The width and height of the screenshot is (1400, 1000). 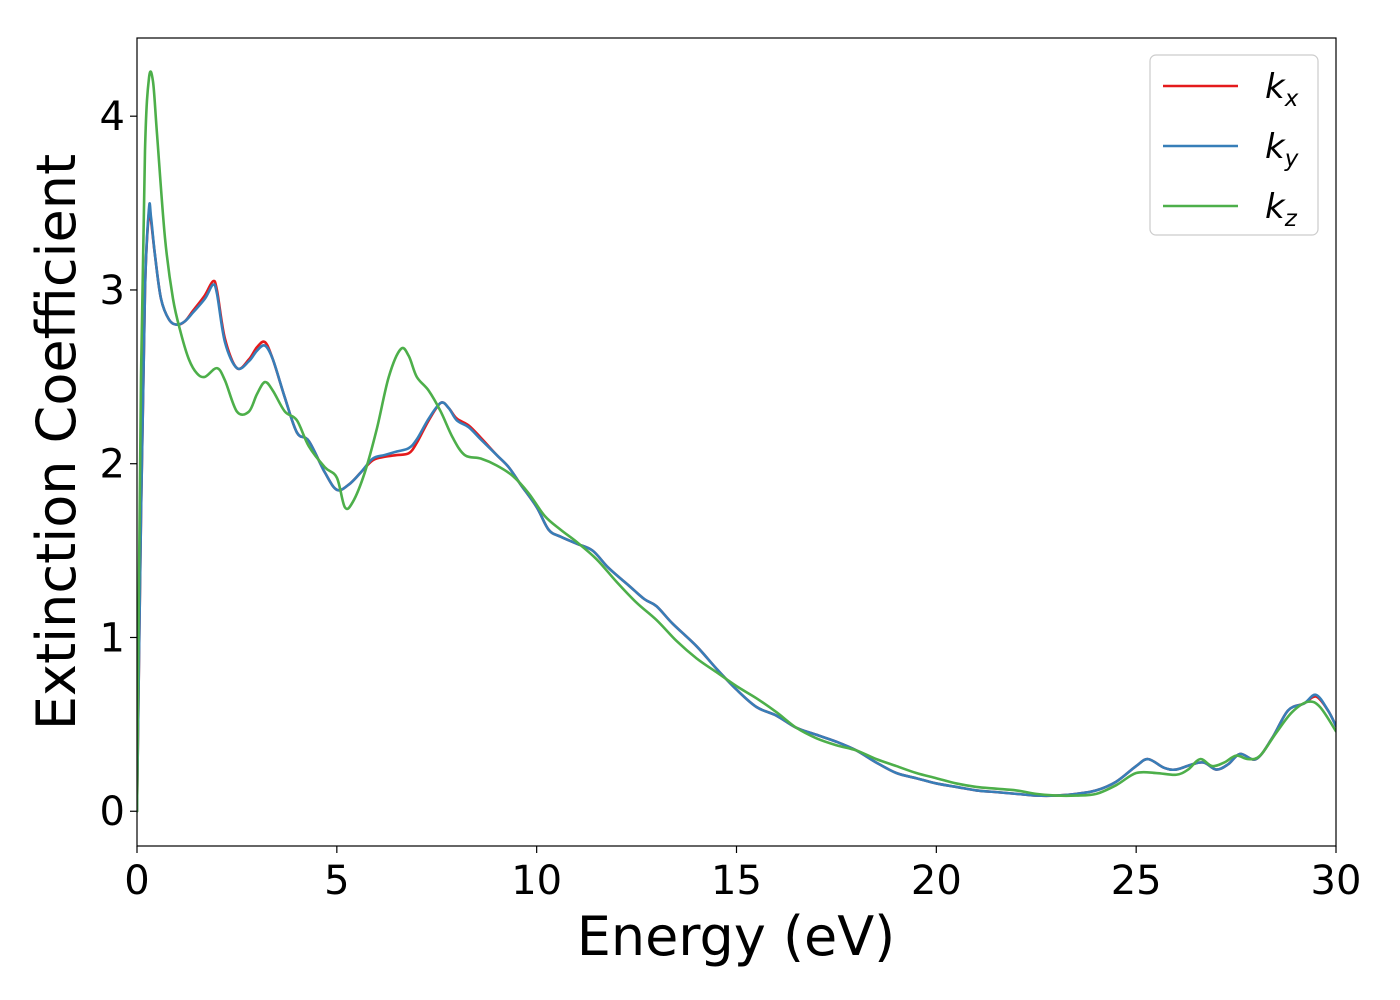 What do you see at coordinates (56, 442) in the screenshot?
I see `y-axis-title: Extinction Coefficient` at bounding box center [56, 442].